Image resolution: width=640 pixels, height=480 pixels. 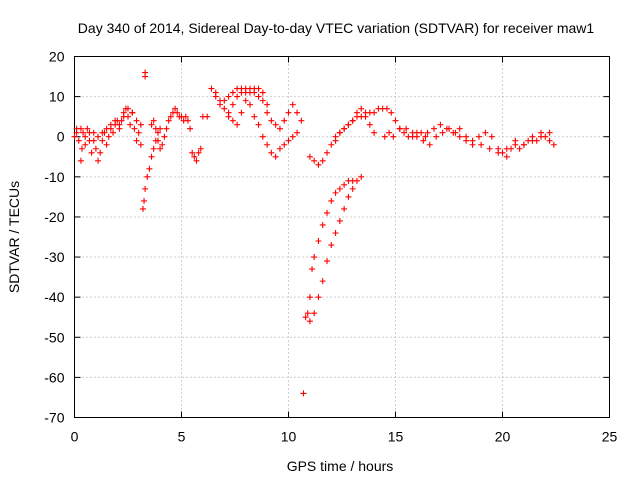 I want to click on series-hump-12-15h, so click(x=380, y=122).